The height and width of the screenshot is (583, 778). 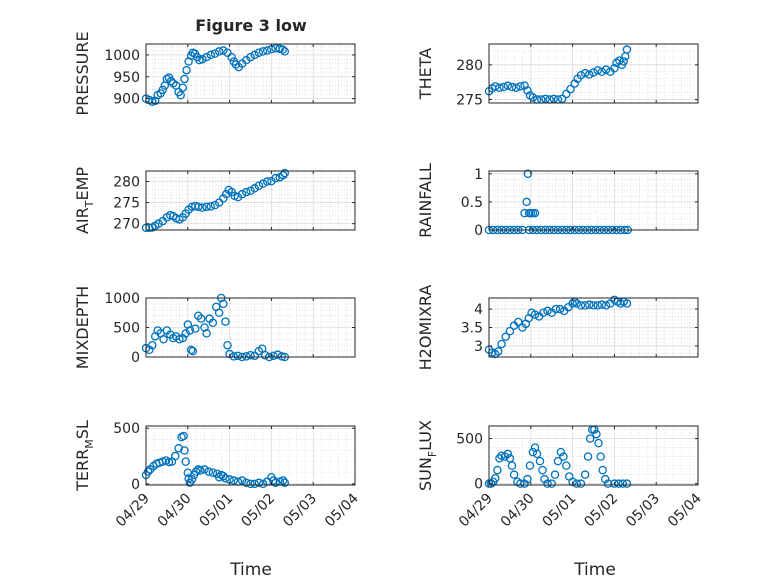 What do you see at coordinates (478, 310) in the screenshot?
I see `y-tick-label: 4` at bounding box center [478, 310].